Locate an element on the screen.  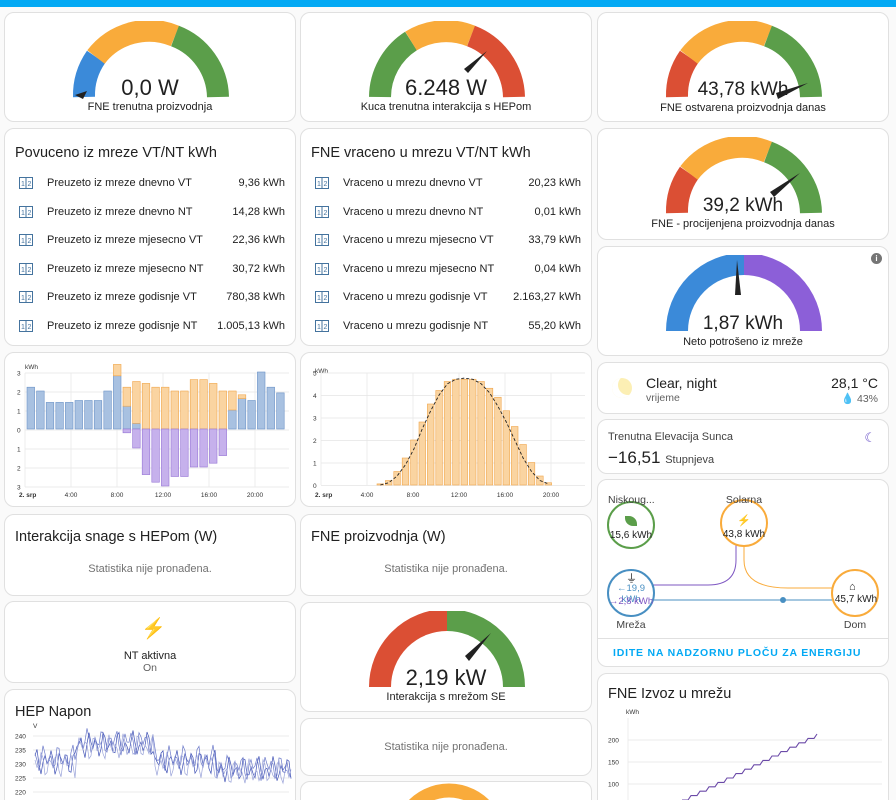
humidity-value: 43% is located at coordinates (867, 399).